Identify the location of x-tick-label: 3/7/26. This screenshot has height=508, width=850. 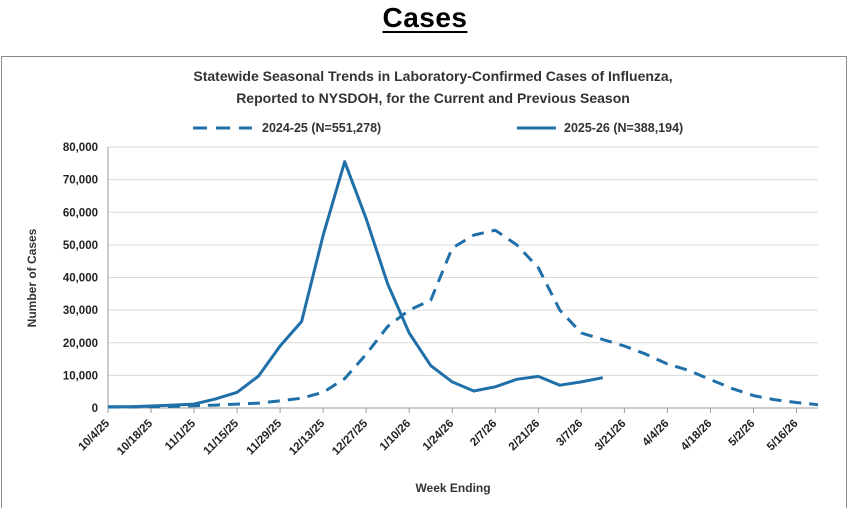
(569, 433).